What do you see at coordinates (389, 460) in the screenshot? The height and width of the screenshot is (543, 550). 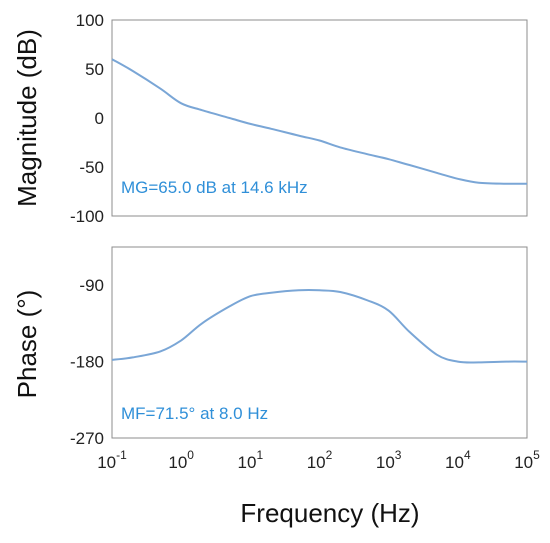 I see `frequency-x-tick-label: 10³` at bounding box center [389, 460].